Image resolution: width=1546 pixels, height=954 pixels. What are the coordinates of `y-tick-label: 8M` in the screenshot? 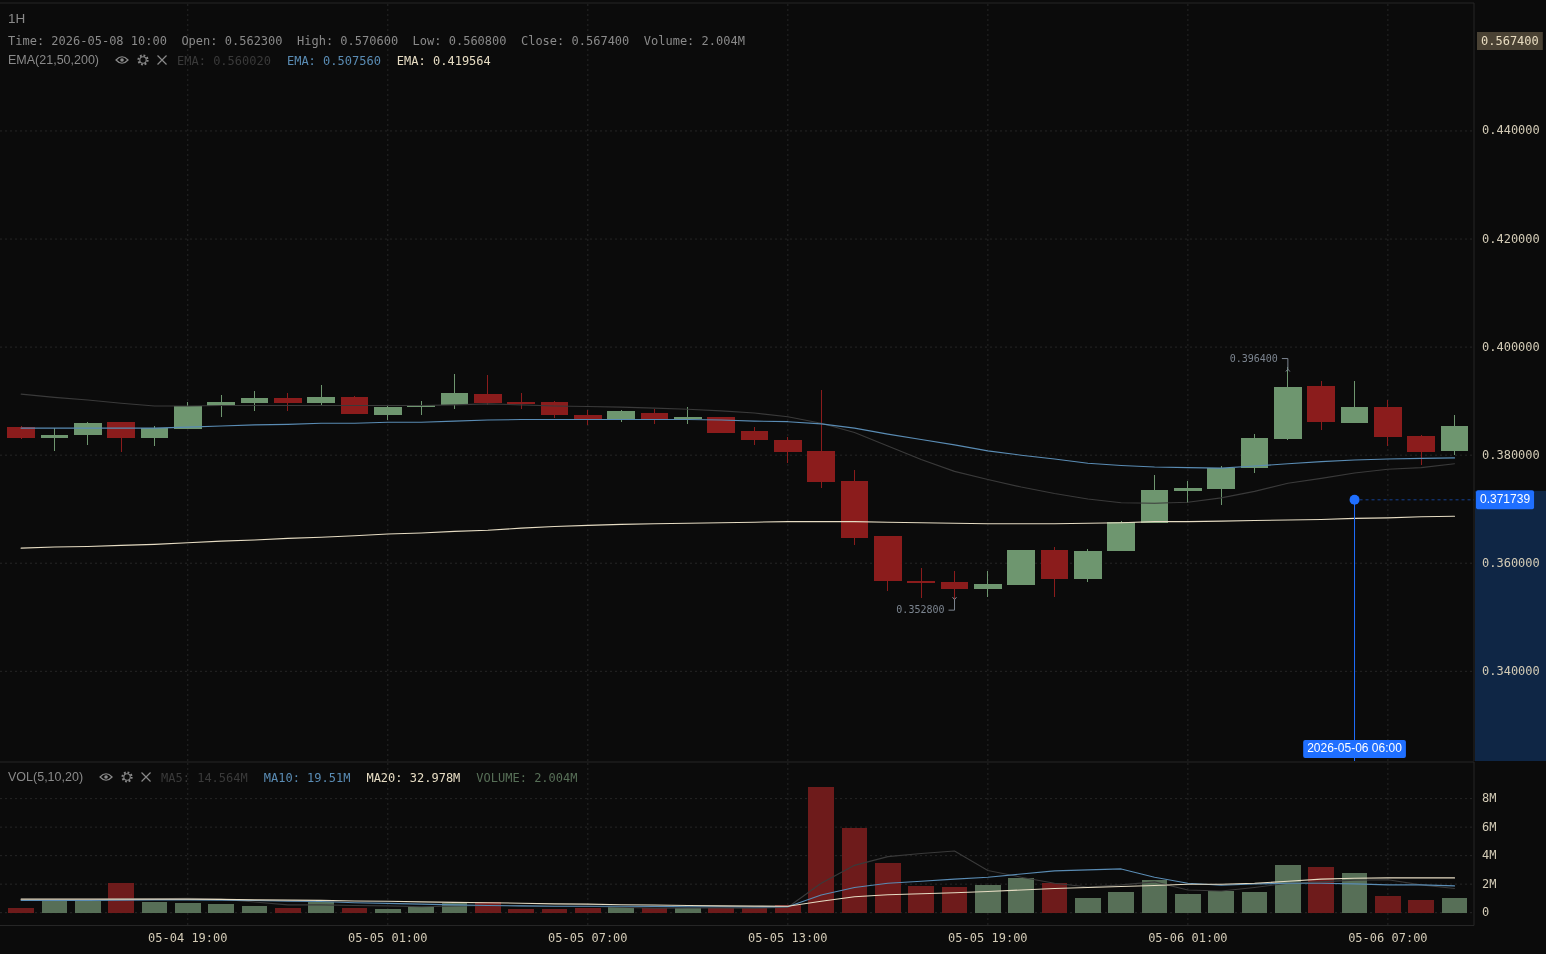 It's located at (1489, 798).